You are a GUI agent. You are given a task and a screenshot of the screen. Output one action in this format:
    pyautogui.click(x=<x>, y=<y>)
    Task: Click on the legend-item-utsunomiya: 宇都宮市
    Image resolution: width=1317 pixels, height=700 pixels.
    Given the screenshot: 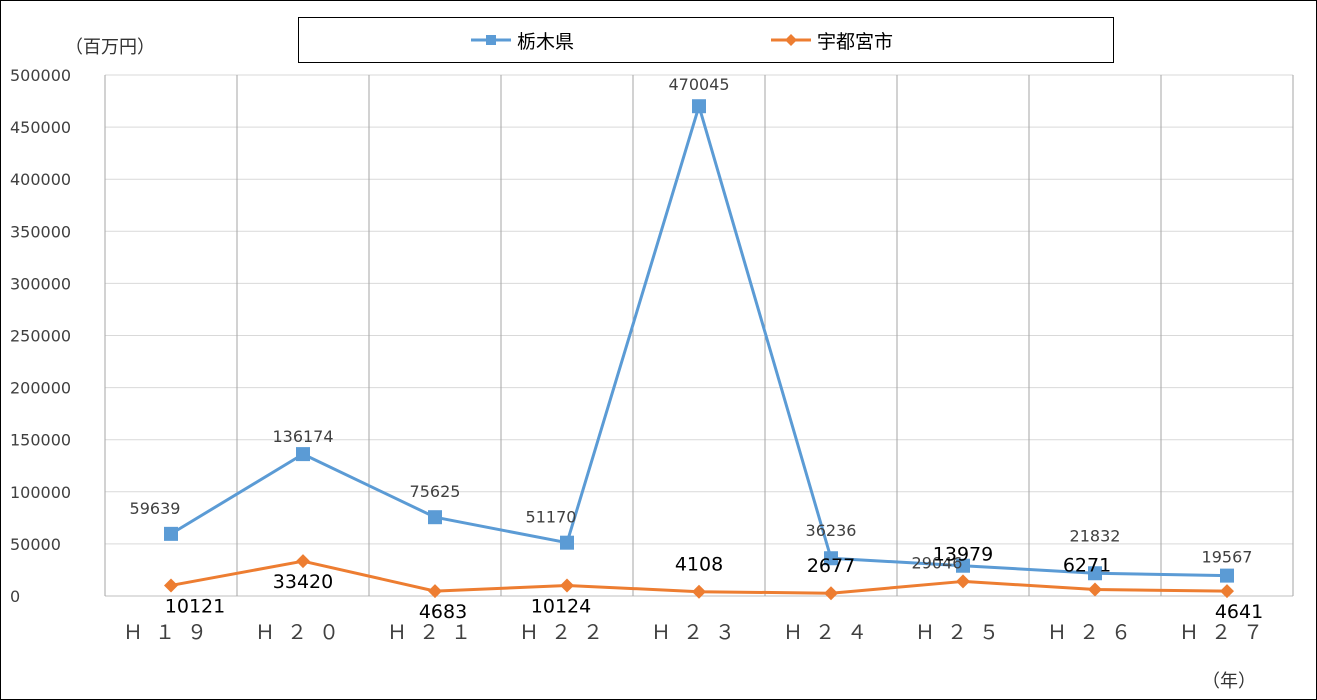 What is the action you would take?
    pyautogui.click(x=831, y=40)
    